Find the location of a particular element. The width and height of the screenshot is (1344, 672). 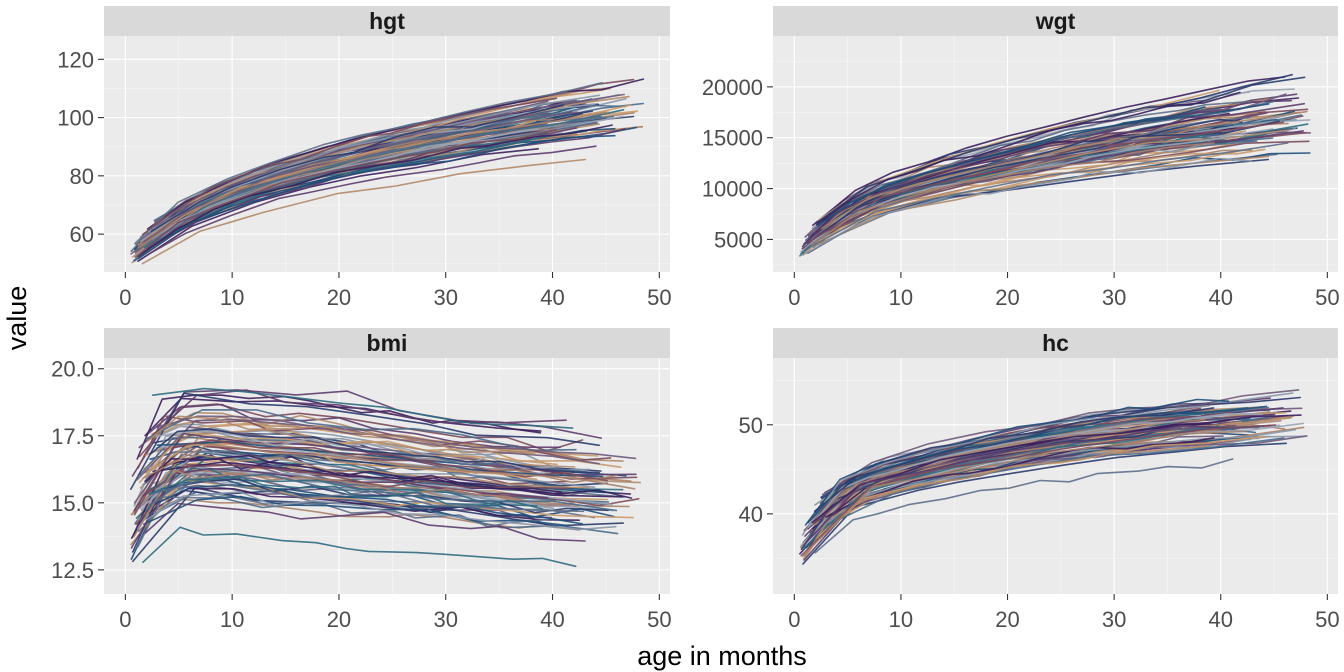

strip-bmi is located at coordinates (387, 343).